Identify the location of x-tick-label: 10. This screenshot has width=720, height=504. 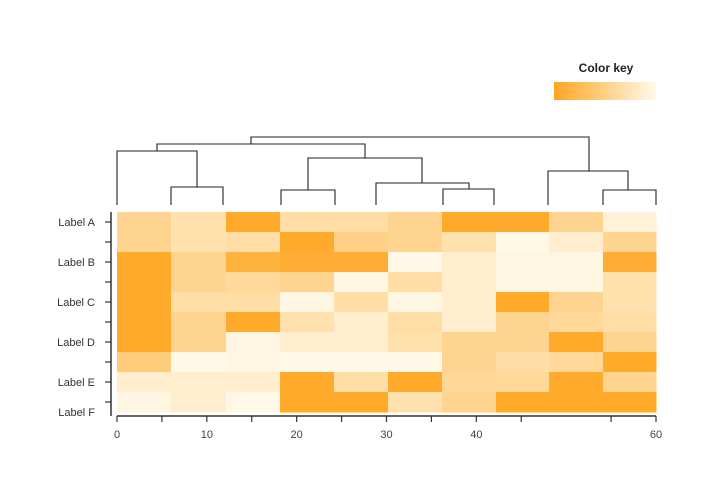
(207, 435).